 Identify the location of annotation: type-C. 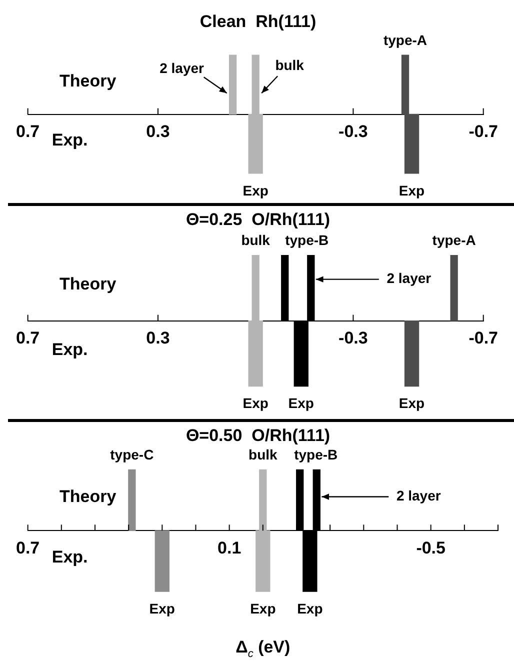
(132, 454).